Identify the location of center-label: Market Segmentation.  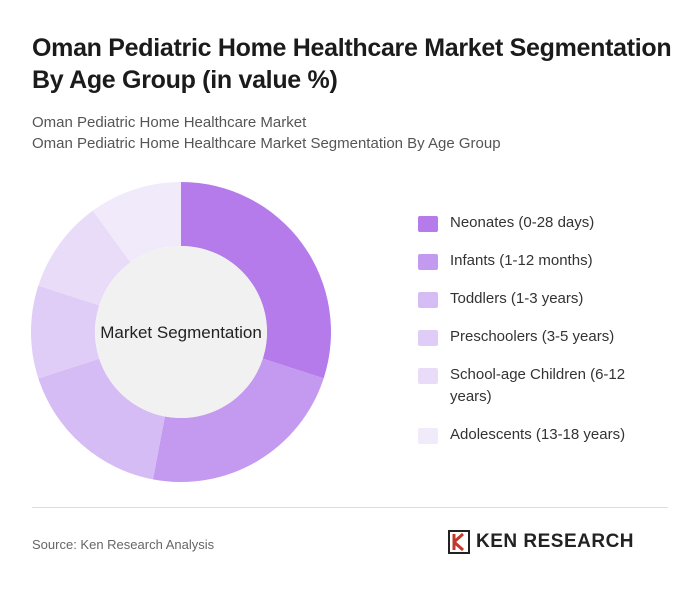
(181, 332).